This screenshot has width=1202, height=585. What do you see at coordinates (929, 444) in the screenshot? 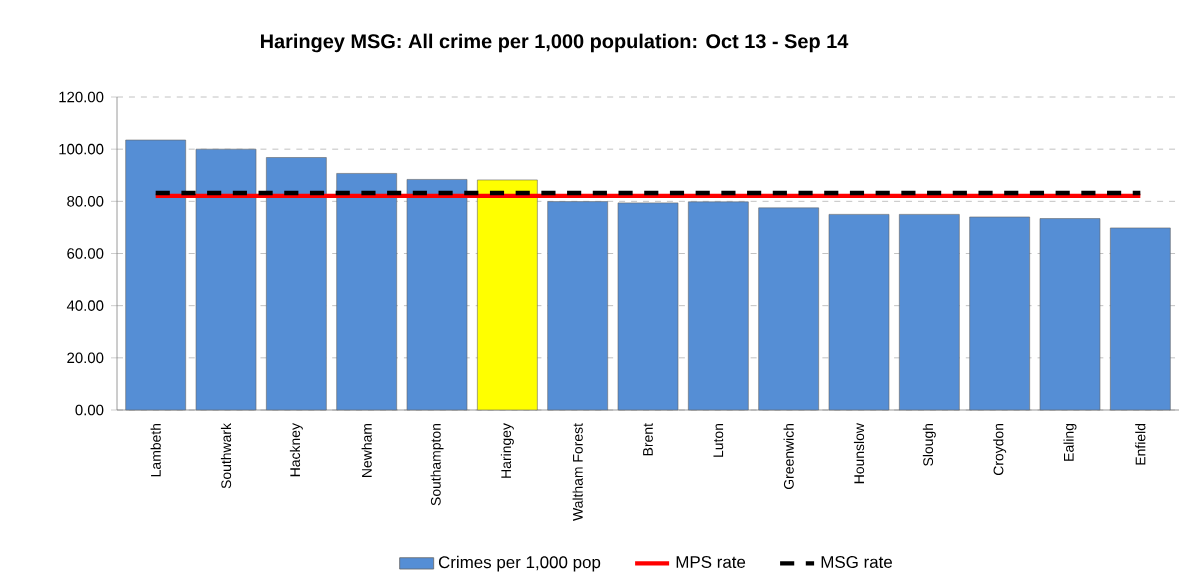
I see `x-tick-label: Slough` at bounding box center [929, 444].